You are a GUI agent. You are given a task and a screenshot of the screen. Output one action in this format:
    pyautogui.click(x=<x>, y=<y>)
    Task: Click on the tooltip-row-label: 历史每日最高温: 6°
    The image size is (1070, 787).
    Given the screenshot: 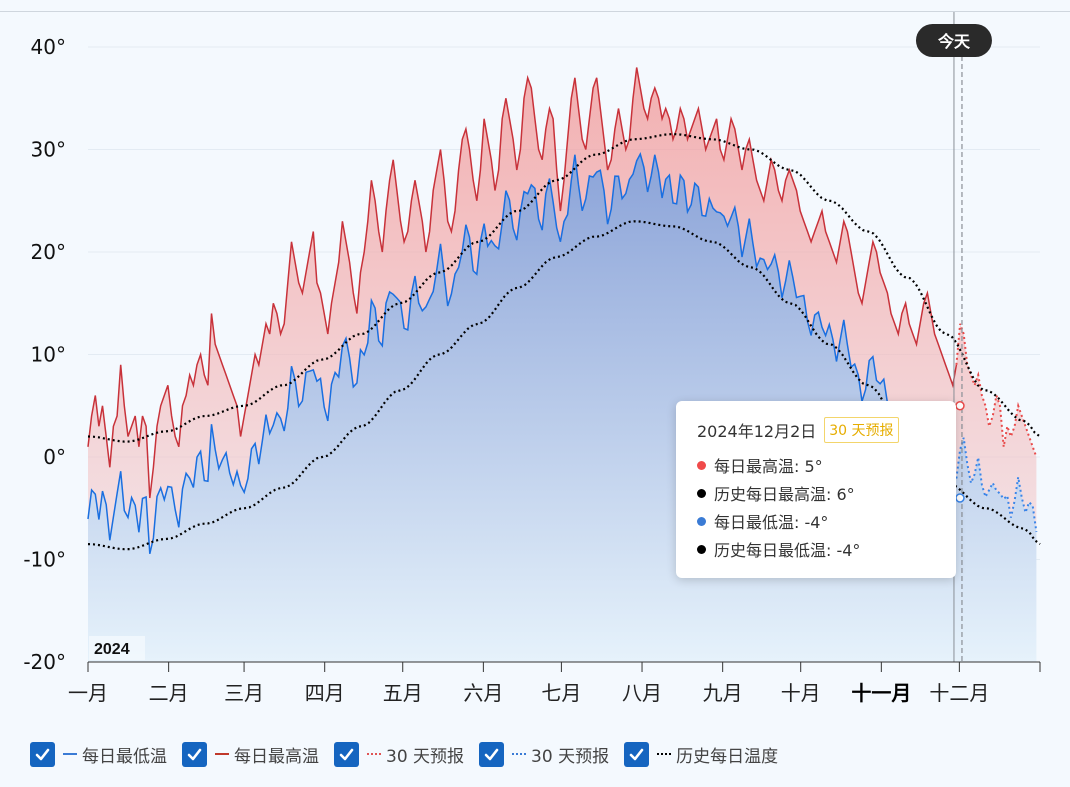 What is the action you would take?
    pyautogui.click(x=784, y=494)
    